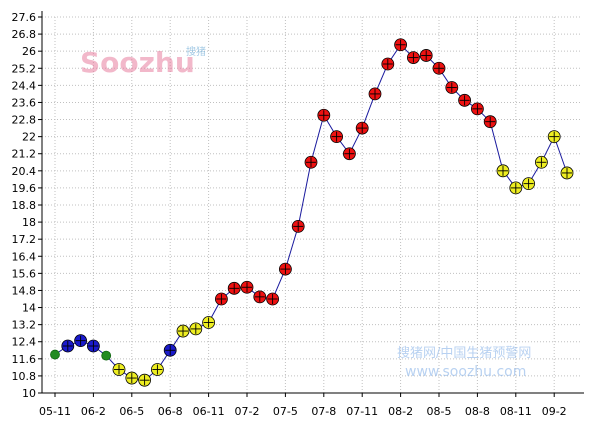  I want to click on logo-text: Soozhu, so click(137, 62).